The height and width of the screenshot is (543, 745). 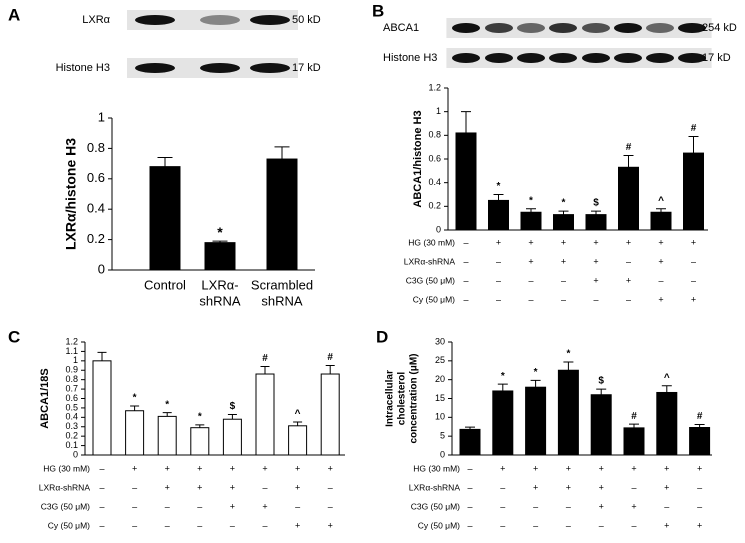 I want to click on treatment-label: LXRα-shRNA, so click(x=435, y=487).